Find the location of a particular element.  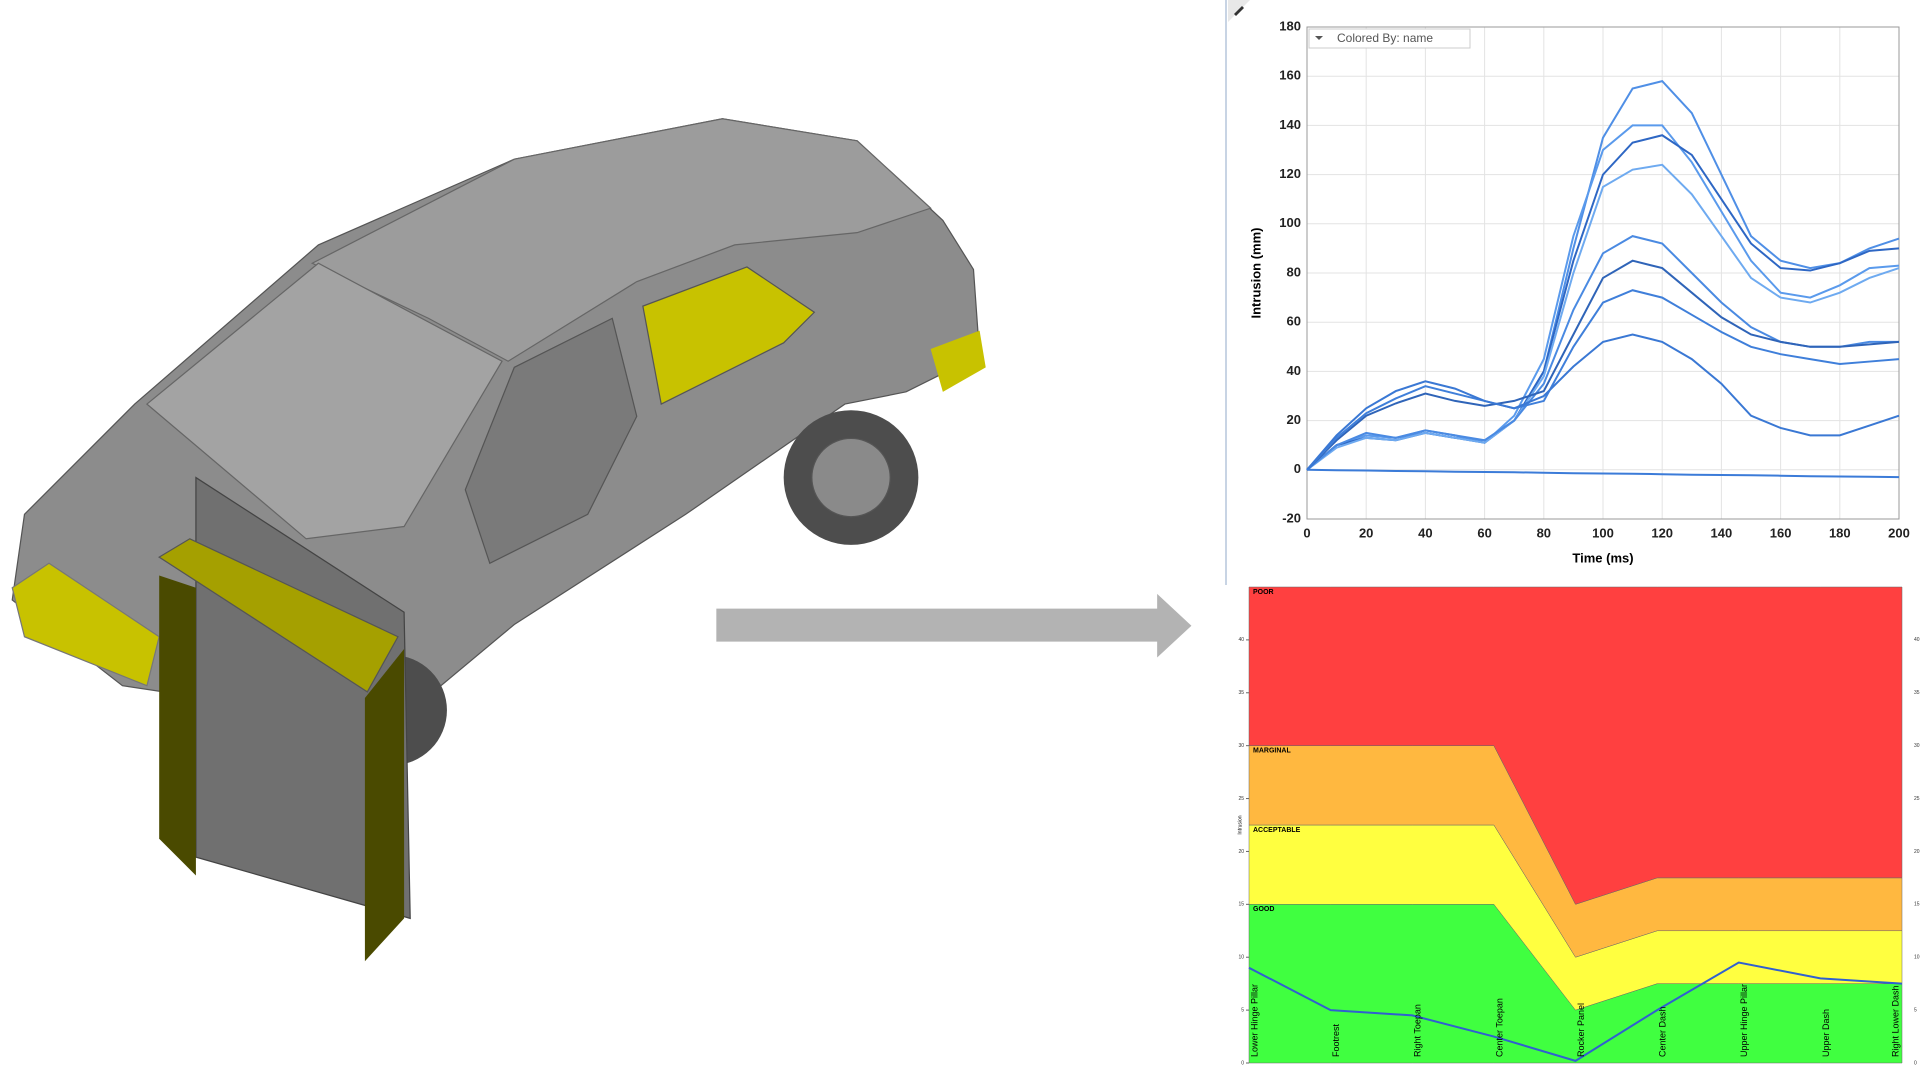

x-tick-label: Upper Hinge Pillar is located at coordinates (1744, 1020).